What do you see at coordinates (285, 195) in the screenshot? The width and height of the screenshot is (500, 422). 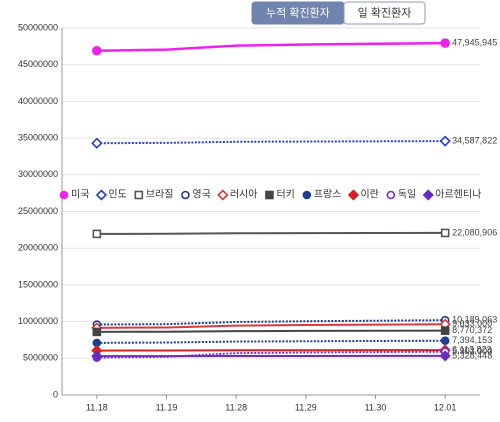 I see `legend-label: 터키` at bounding box center [285, 195].